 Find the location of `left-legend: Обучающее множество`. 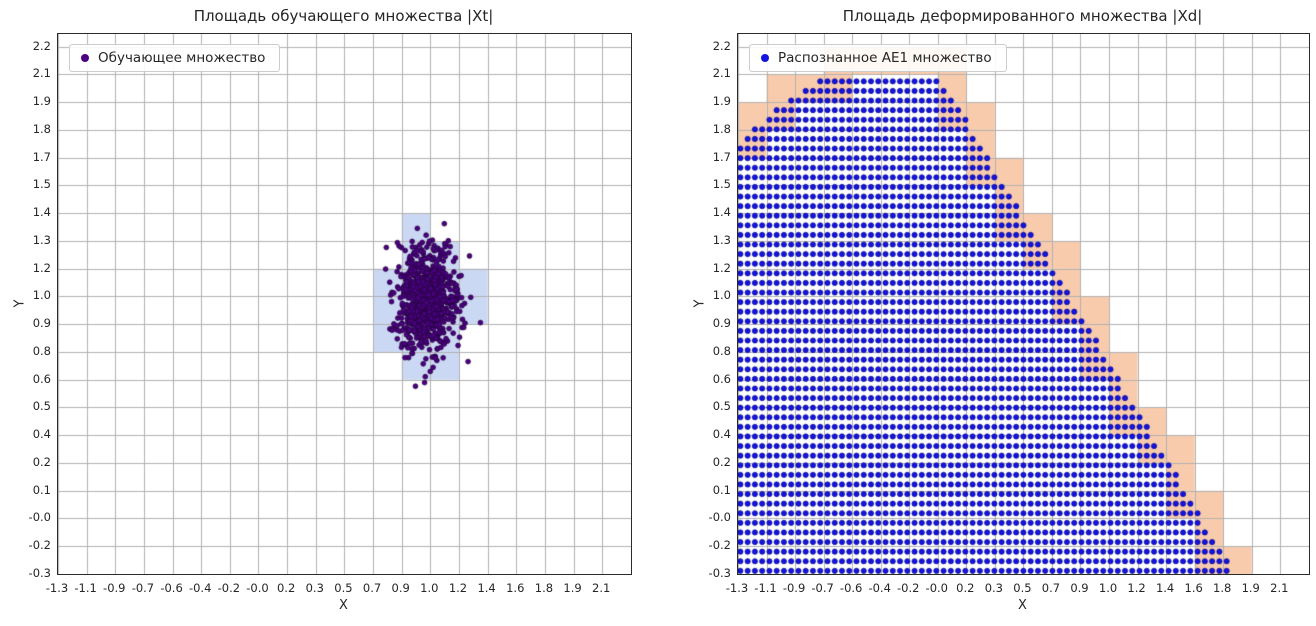

left-legend: Обучающее множество is located at coordinates (175, 58).